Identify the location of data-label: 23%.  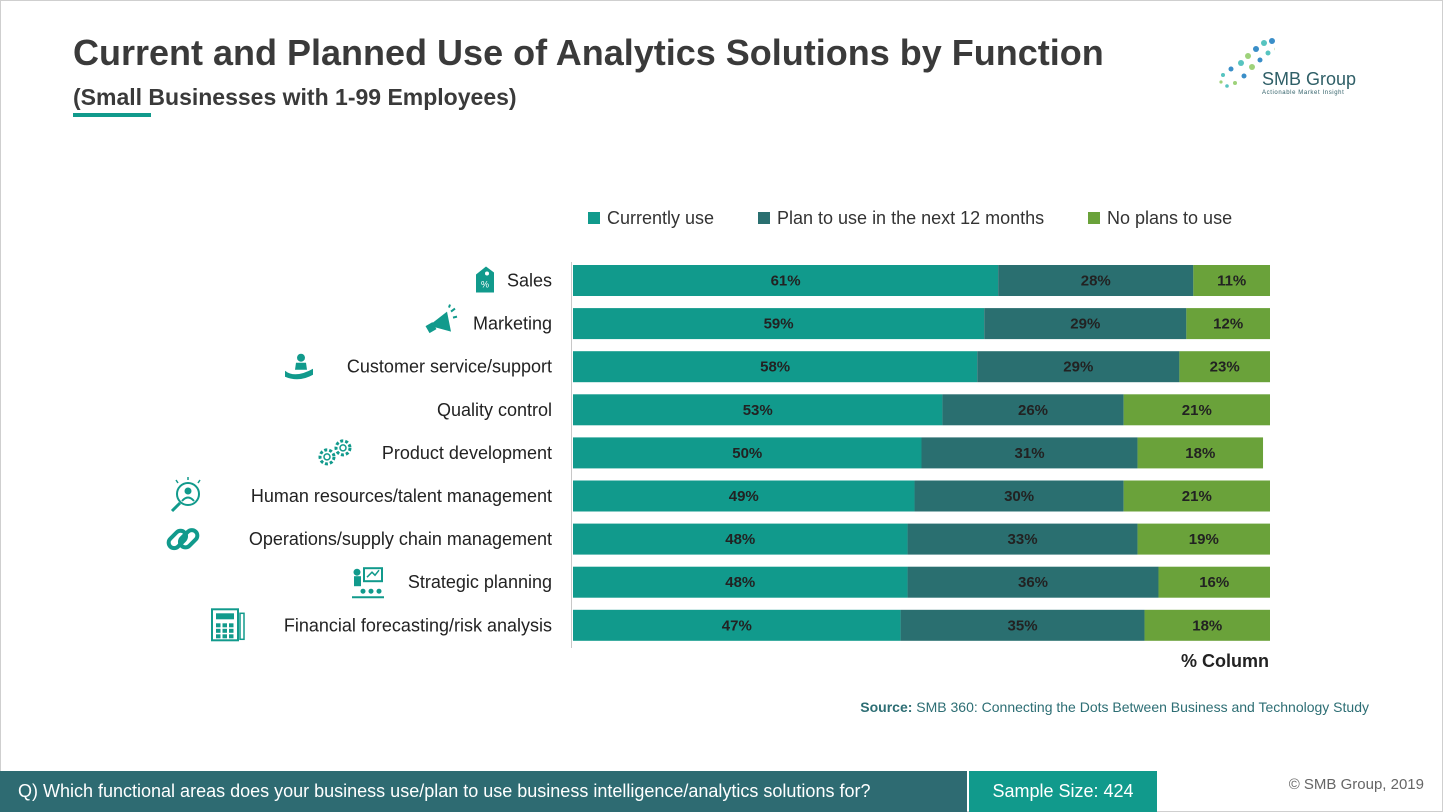
(1225, 367).